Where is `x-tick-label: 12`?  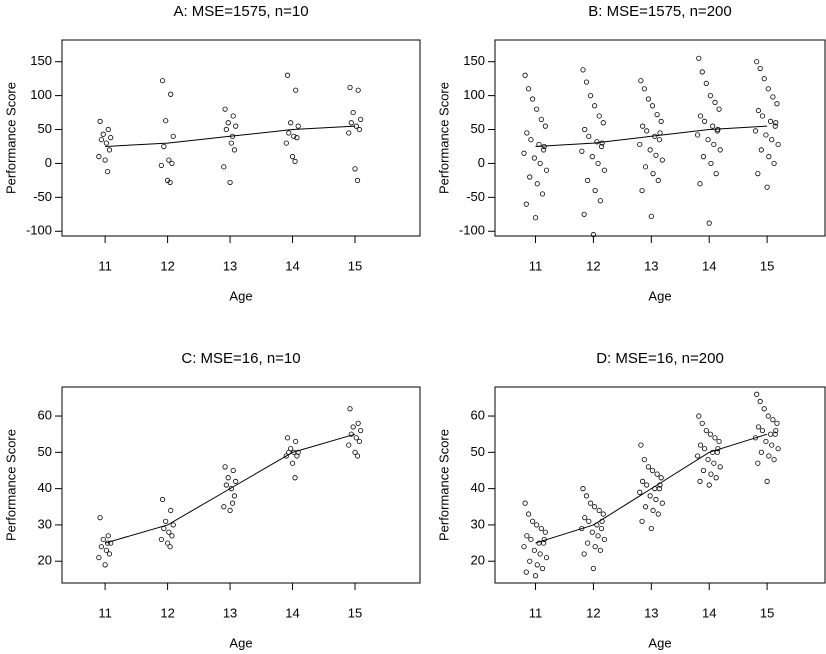
x-tick-label: 12 is located at coordinates (593, 612).